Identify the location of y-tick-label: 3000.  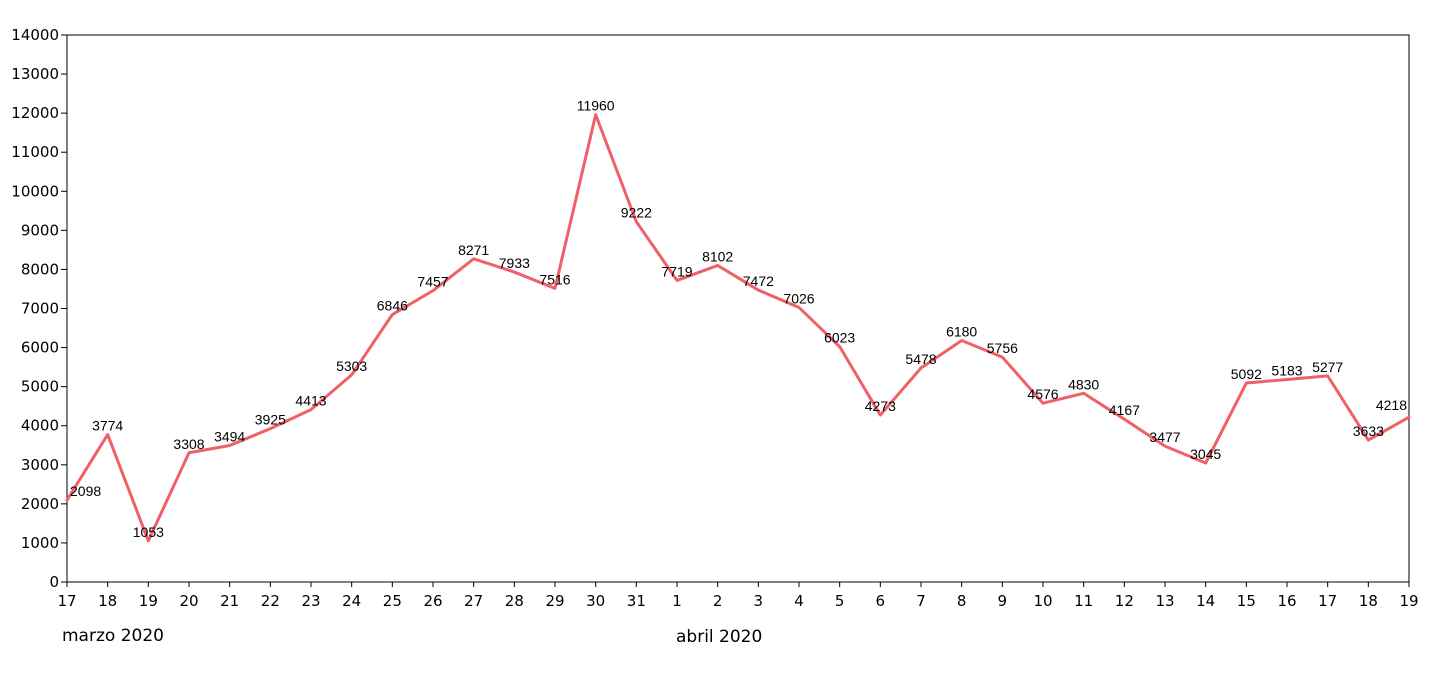
(40, 465).